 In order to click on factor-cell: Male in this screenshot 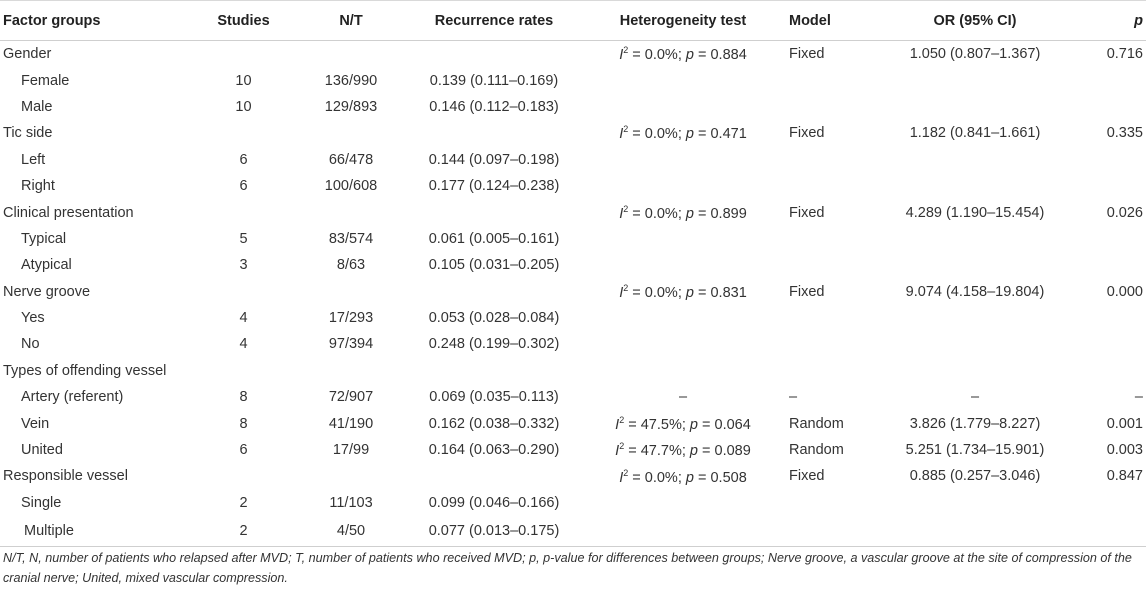, I will do `click(37, 106)`.